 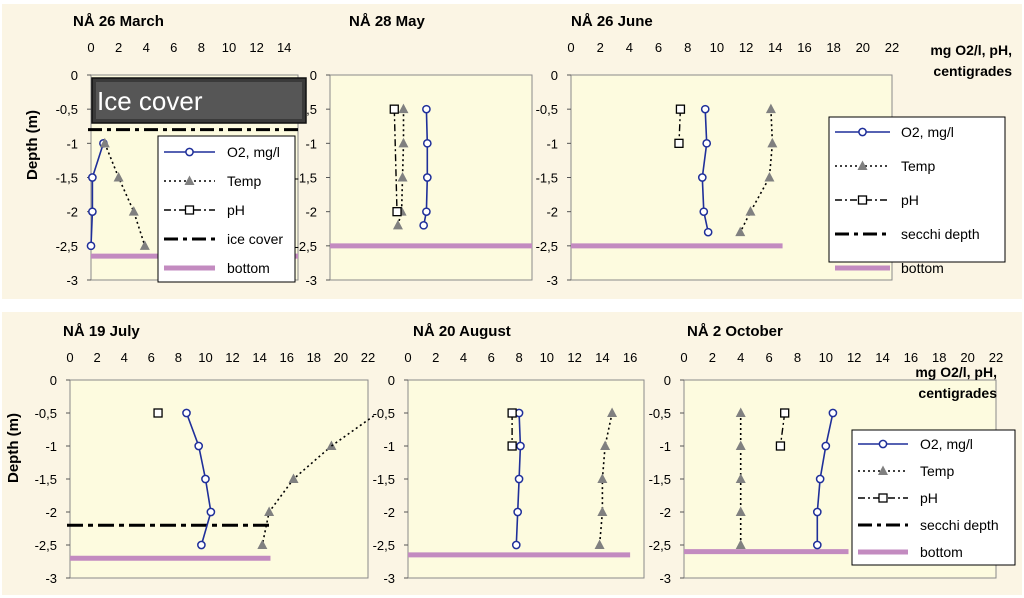 I want to click on chart-5-y-tick-label: -1,5, so click(x=384, y=479).